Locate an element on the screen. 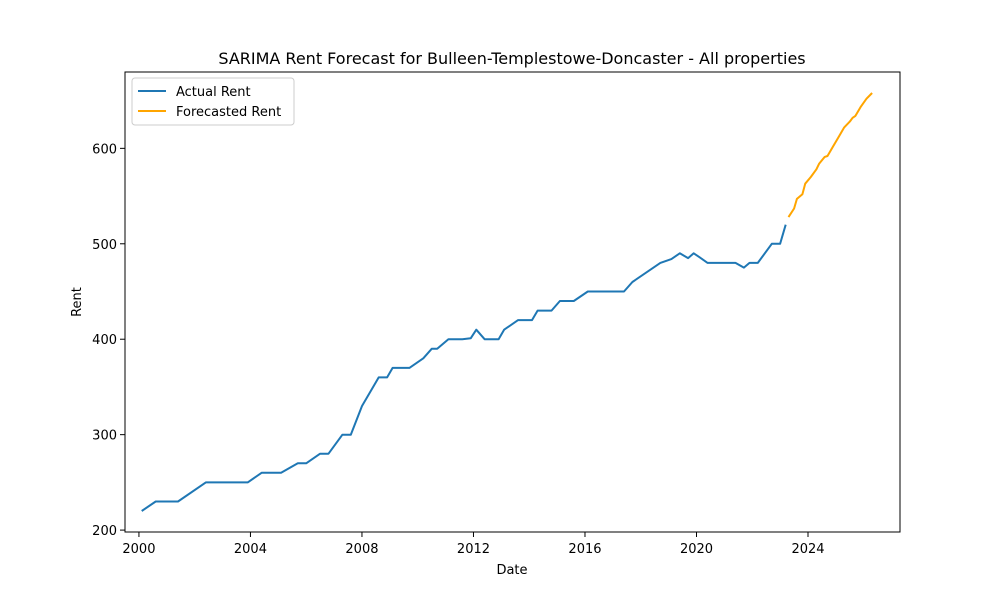  x-axis-title: Date is located at coordinates (511, 570).